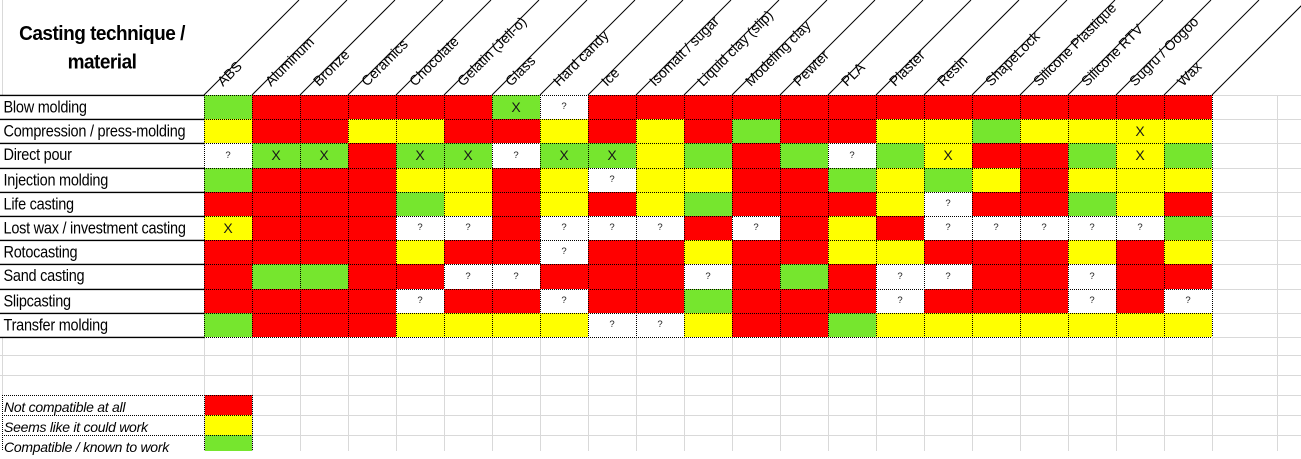  Describe the element at coordinates (952, 70) in the screenshot. I see `svg-text: Resin` at that location.